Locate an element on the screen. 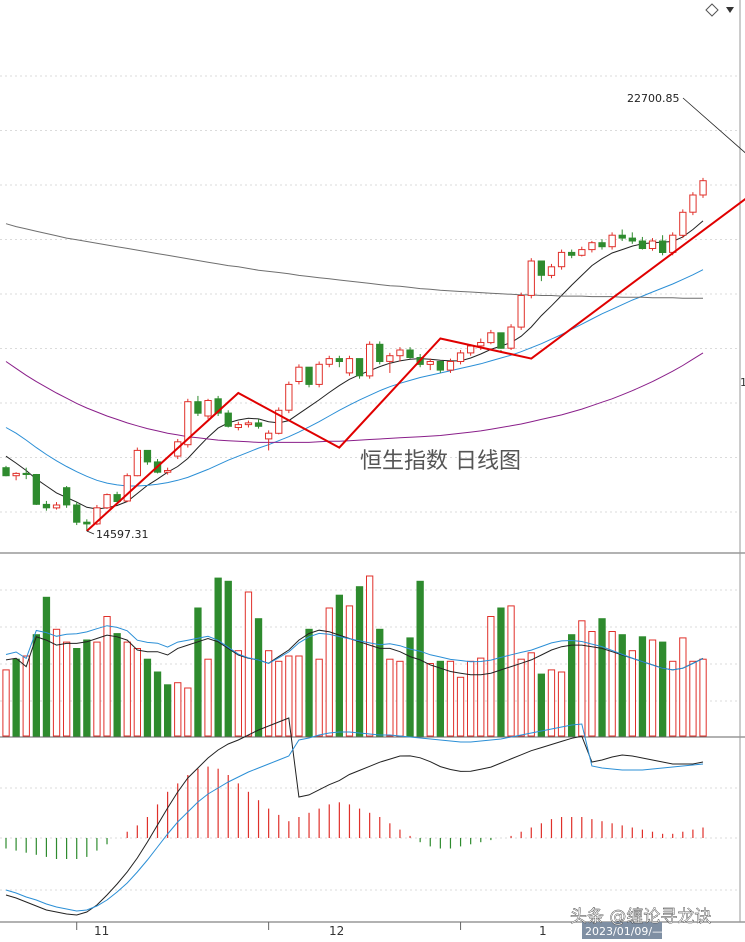 The width and height of the screenshot is (745, 942). settings-diamond-icon is located at coordinates (712, 10).